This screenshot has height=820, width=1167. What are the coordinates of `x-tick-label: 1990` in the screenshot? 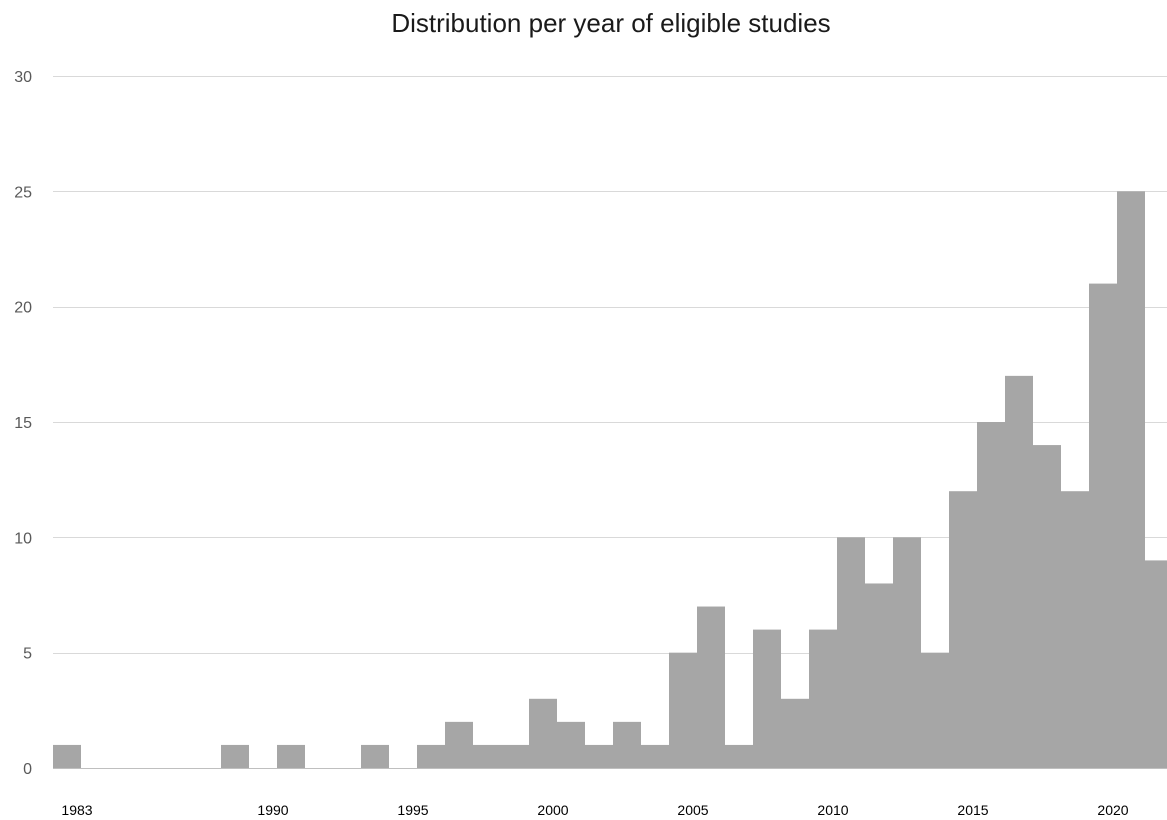 It's located at (272, 810).